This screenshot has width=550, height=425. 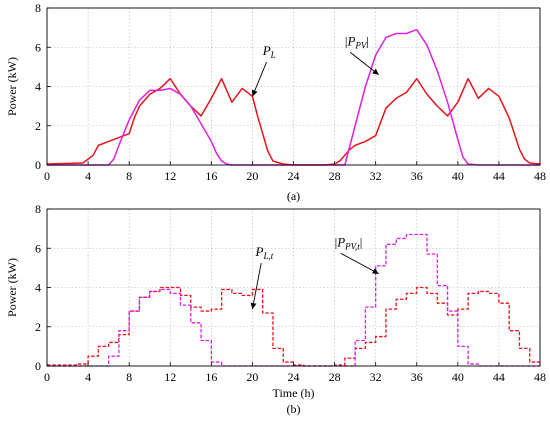 I want to click on x-tick-label-a: 32, so click(x=376, y=176).